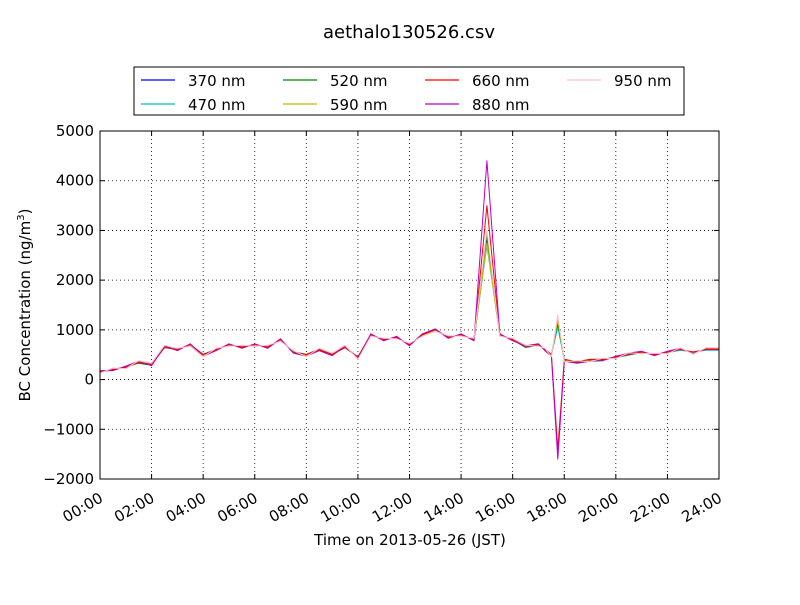 The height and width of the screenshot is (605, 800). I want to click on legend-item: 660 nm, so click(477, 81).